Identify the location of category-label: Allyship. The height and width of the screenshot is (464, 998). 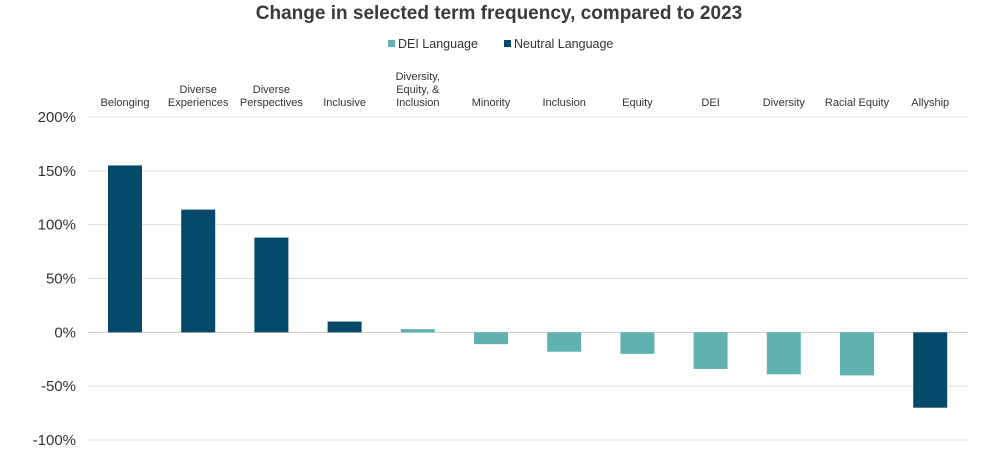
(930, 103).